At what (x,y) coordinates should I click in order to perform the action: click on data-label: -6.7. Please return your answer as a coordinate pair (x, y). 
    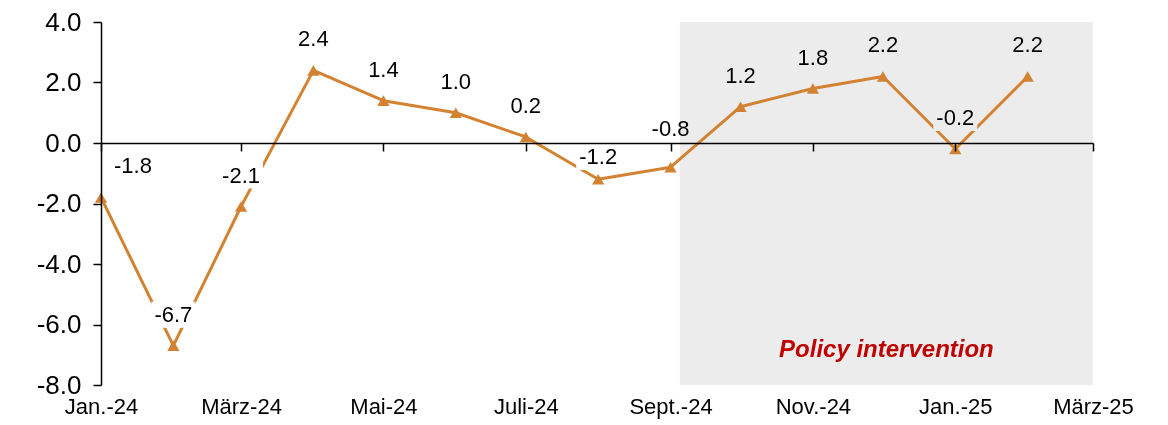
    Looking at the image, I should click on (173, 314).